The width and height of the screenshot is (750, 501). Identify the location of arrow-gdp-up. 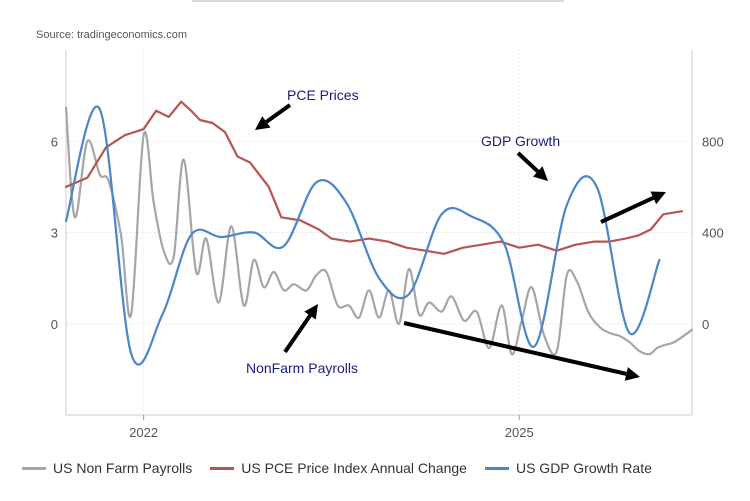
(633, 207).